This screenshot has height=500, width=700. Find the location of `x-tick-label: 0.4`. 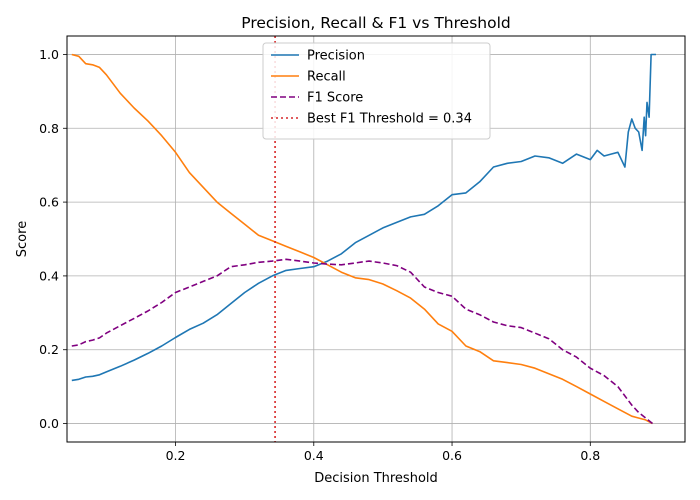

x-tick-label: 0.4 is located at coordinates (314, 455).